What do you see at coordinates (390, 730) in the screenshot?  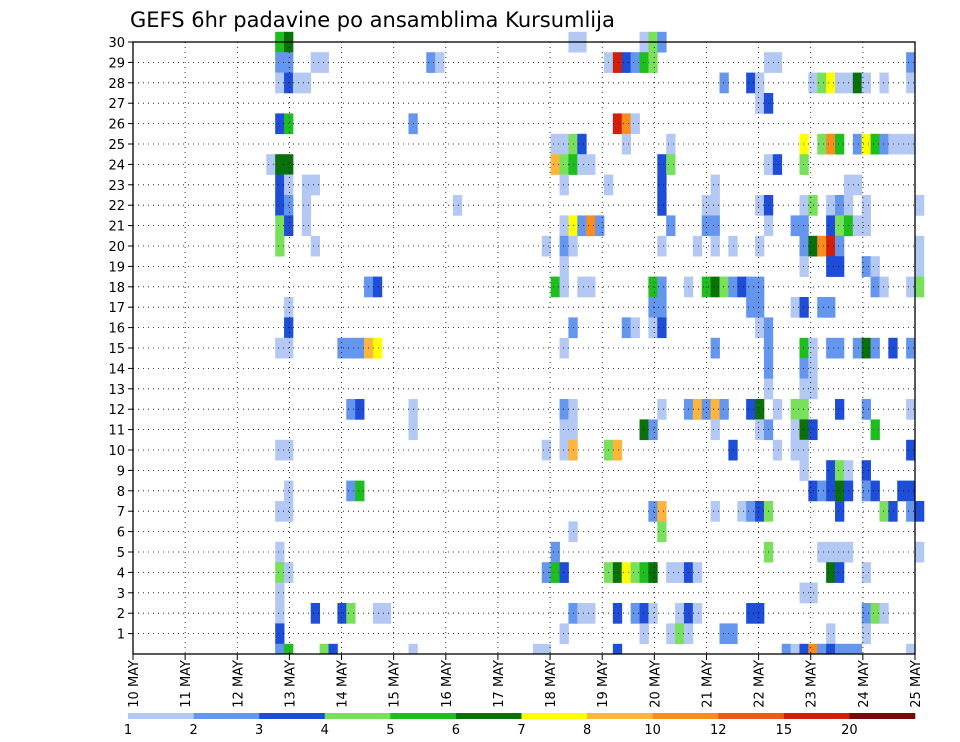 I see `colorbar-label: 5` at bounding box center [390, 730].